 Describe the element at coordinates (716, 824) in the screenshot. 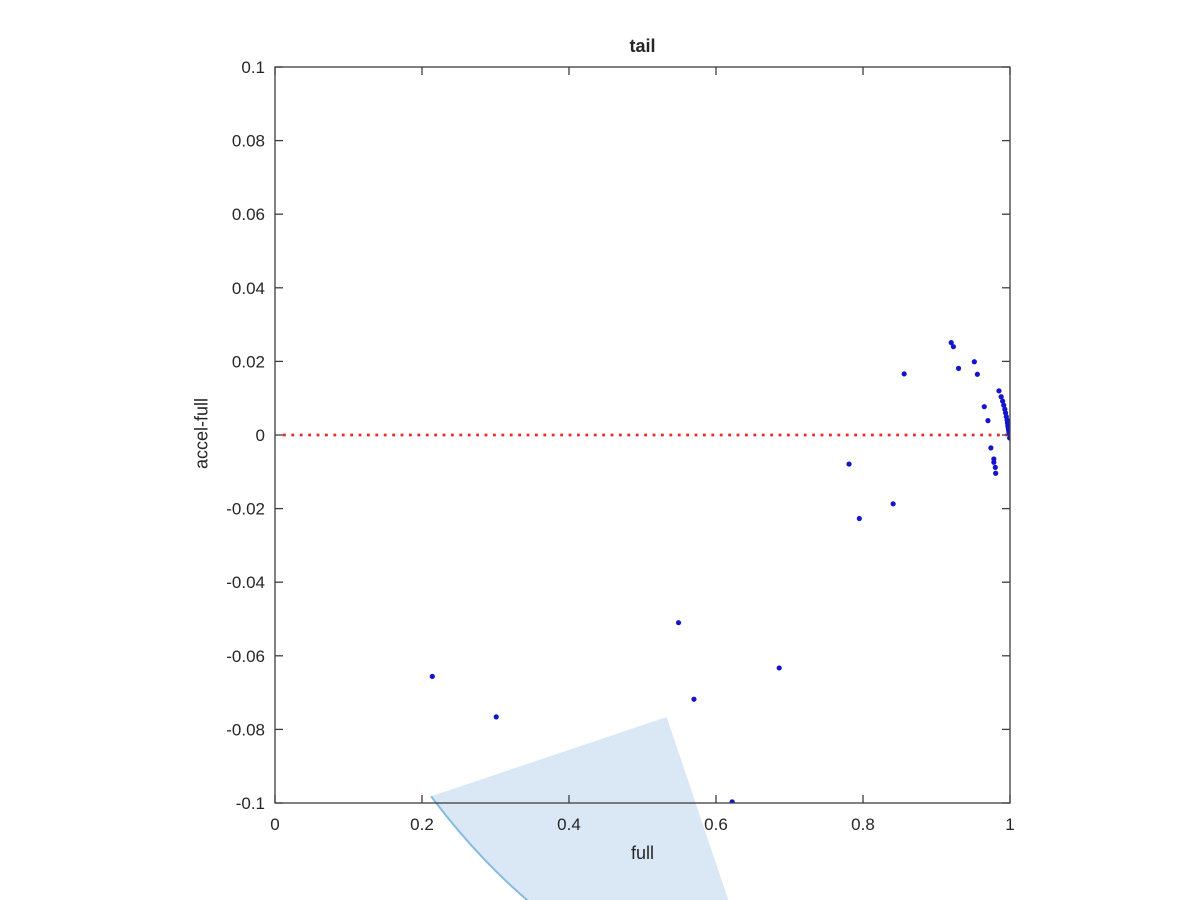

I see `x-tick-label: 0.6` at that location.